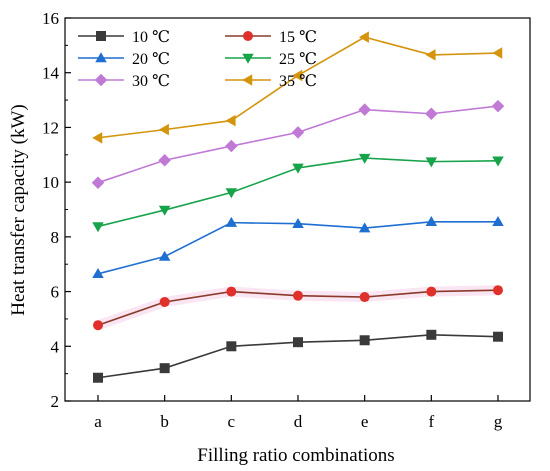 This screenshot has width=550, height=471. Describe the element at coordinates (298, 59) in the screenshot. I see `legend-label: 25 ℃` at that location.